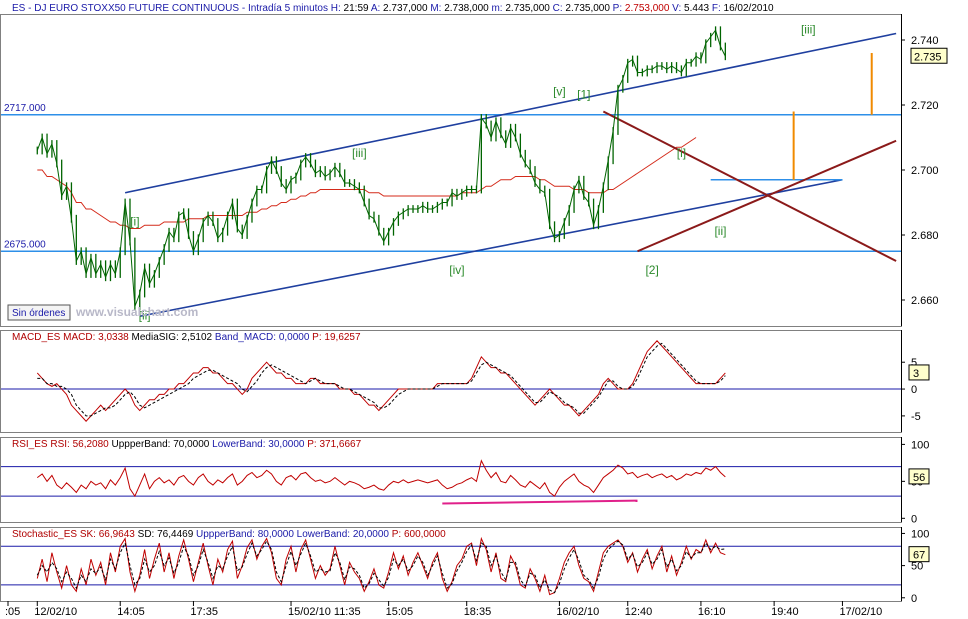 The width and height of the screenshot is (968, 619). Describe the element at coordinates (925, 301) in the screenshot. I see `price-y-tick-label: 2.660` at that location.